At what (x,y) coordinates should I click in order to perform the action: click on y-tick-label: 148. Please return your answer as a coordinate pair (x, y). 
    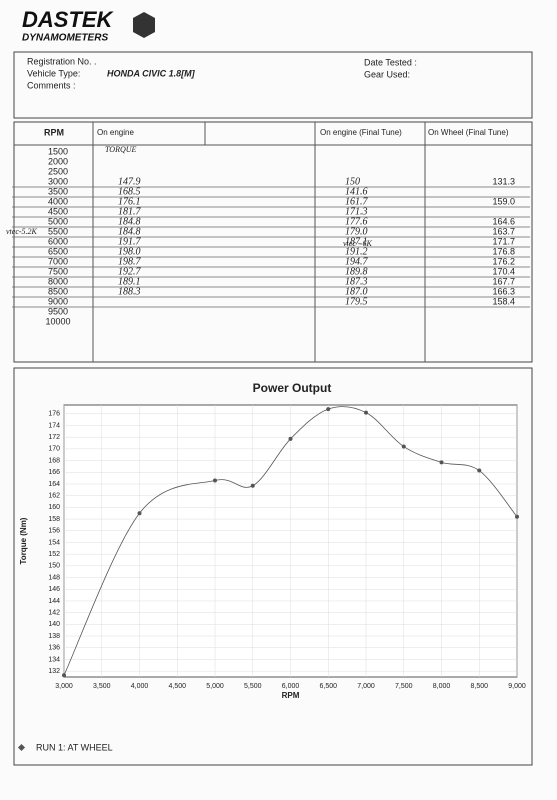
    Looking at the image, I should click on (54, 577).